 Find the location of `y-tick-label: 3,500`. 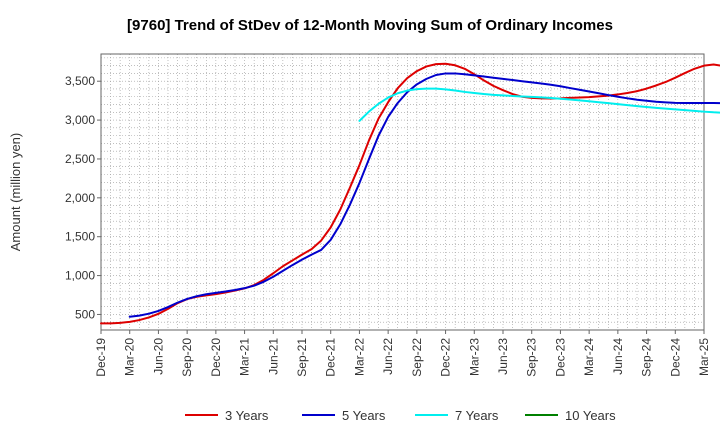

y-tick-label: 3,500 is located at coordinates (80, 81).